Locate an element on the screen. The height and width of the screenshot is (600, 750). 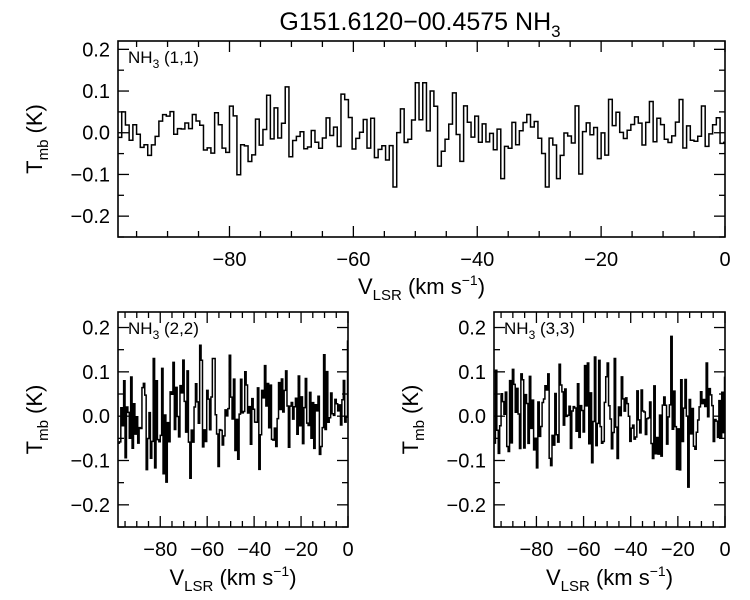
figure-title: G151.6120−00.4575 NH3 is located at coordinates (419, 24).